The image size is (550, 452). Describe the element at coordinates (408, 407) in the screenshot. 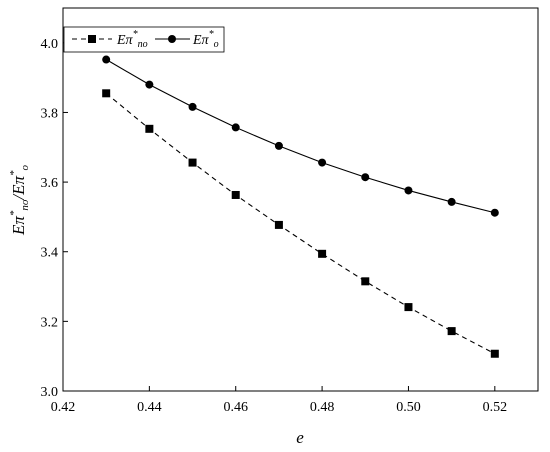

I see `x-tick-label: 0.50` at that location.